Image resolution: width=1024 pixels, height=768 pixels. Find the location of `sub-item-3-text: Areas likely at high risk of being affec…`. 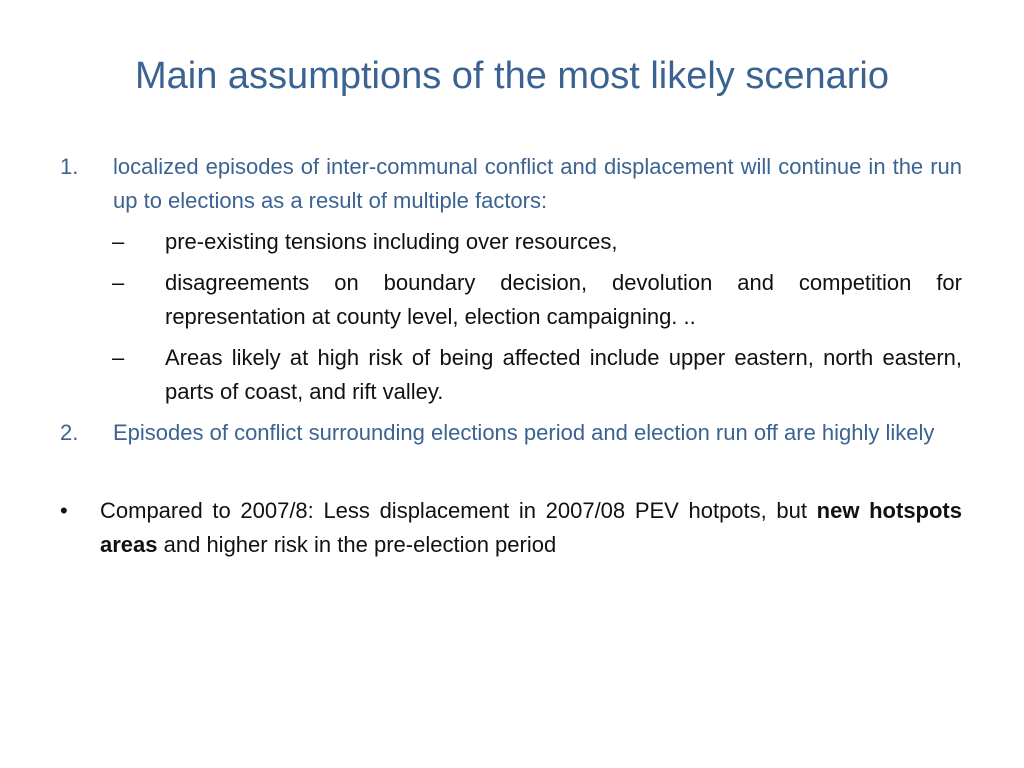

sub-item-3-text: Areas likely at high risk of being affec… is located at coordinates (563, 374).